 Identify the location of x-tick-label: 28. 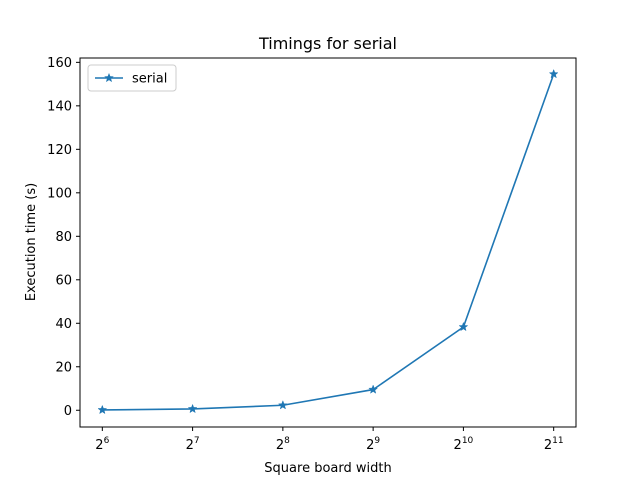
(283, 444).